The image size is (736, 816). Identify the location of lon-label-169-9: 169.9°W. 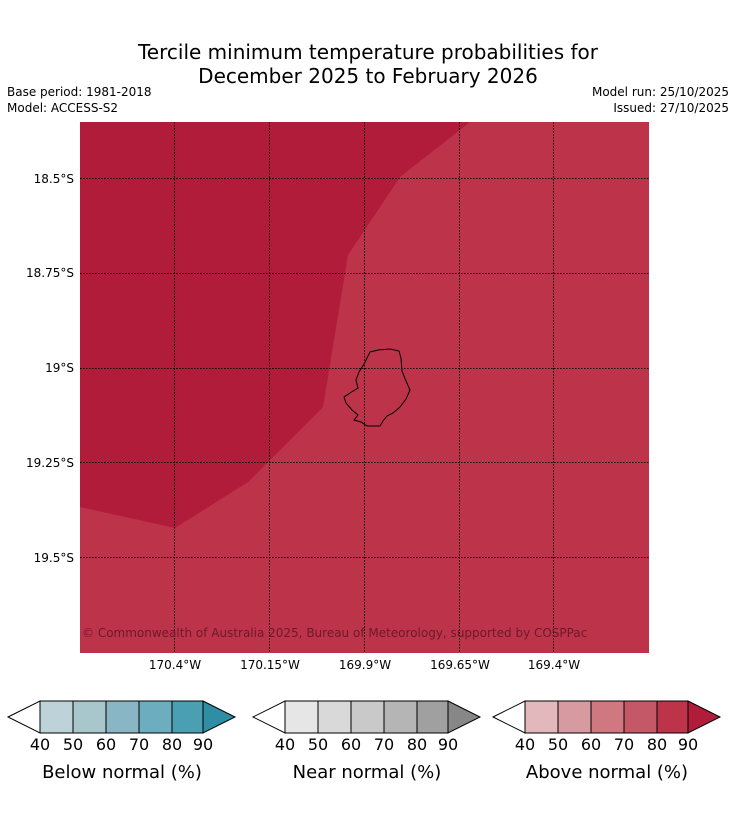
(365, 665).